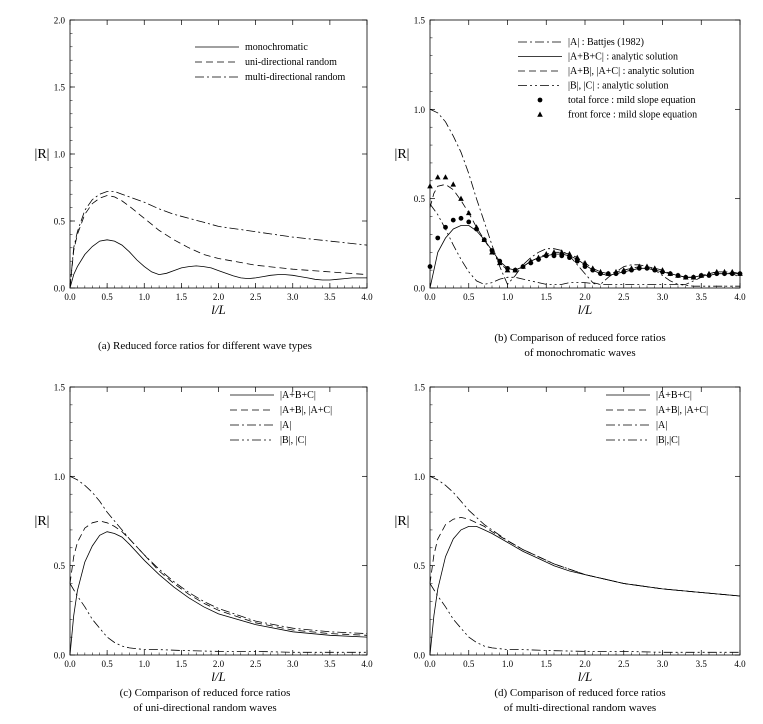 Image resolution: width=763 pixels, height=724 pixels. I want to click on panel-b-caption-line-2: of monochromatic waves, so click(580, 353).